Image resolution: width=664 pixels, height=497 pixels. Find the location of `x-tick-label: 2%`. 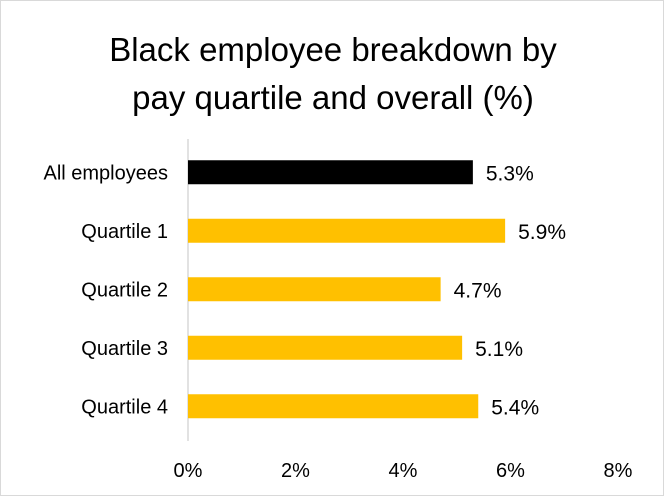

x-tick-label: 2% is located at coordinates (295, 471).